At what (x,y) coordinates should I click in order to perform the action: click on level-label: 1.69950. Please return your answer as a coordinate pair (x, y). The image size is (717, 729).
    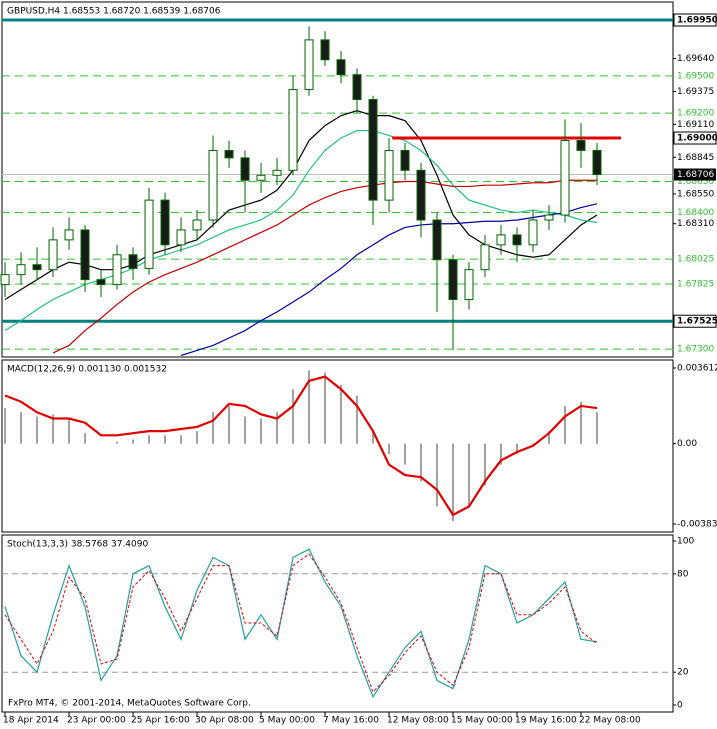
    Looking at the image, I should click on (697, 21).